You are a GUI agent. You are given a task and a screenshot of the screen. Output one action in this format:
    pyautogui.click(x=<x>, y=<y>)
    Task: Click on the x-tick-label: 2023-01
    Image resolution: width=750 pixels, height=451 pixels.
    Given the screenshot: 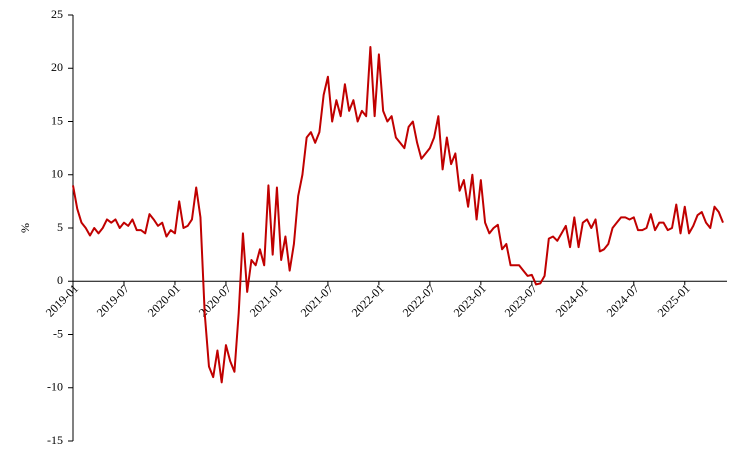 What is the action you would take?
    pyautogui.click(x=470, y=300)
    